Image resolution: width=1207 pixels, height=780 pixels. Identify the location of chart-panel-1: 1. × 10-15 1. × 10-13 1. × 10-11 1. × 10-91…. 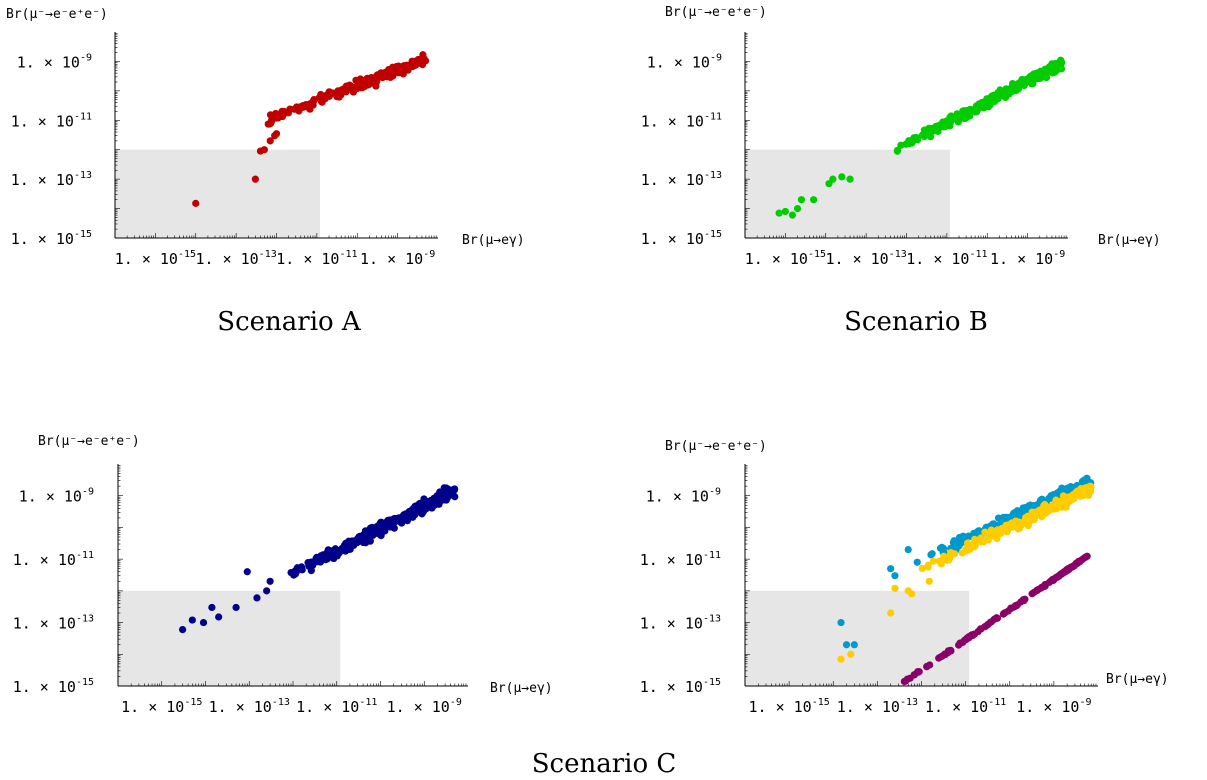
(265, 137).